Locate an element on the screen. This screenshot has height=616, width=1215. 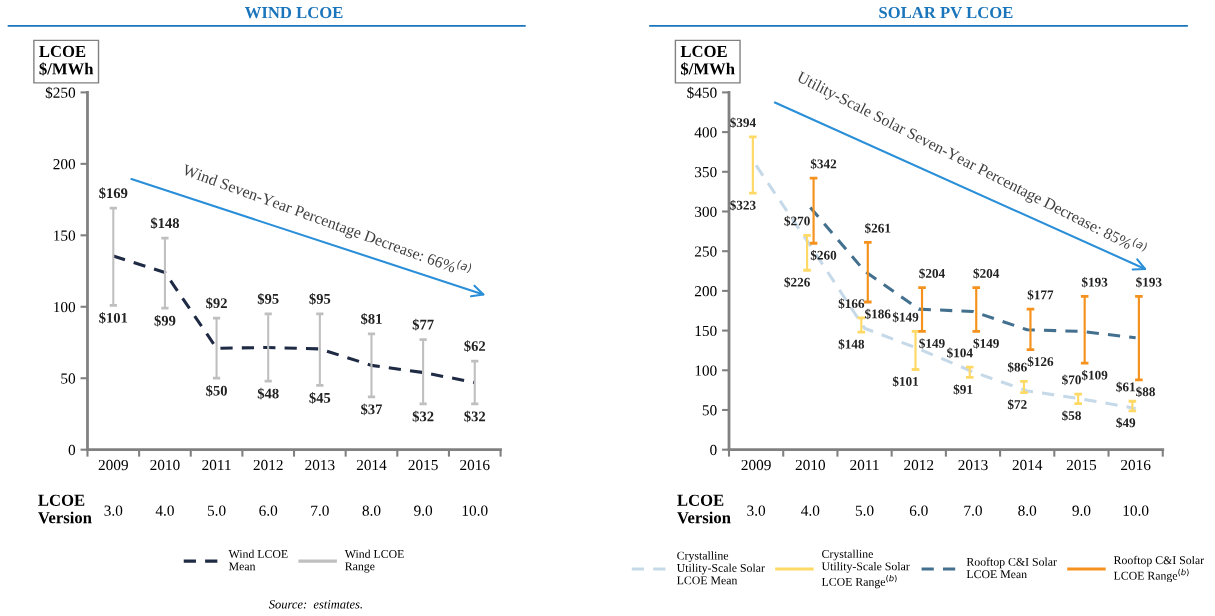
annotation: $186 is located at coordinates (878, 314).